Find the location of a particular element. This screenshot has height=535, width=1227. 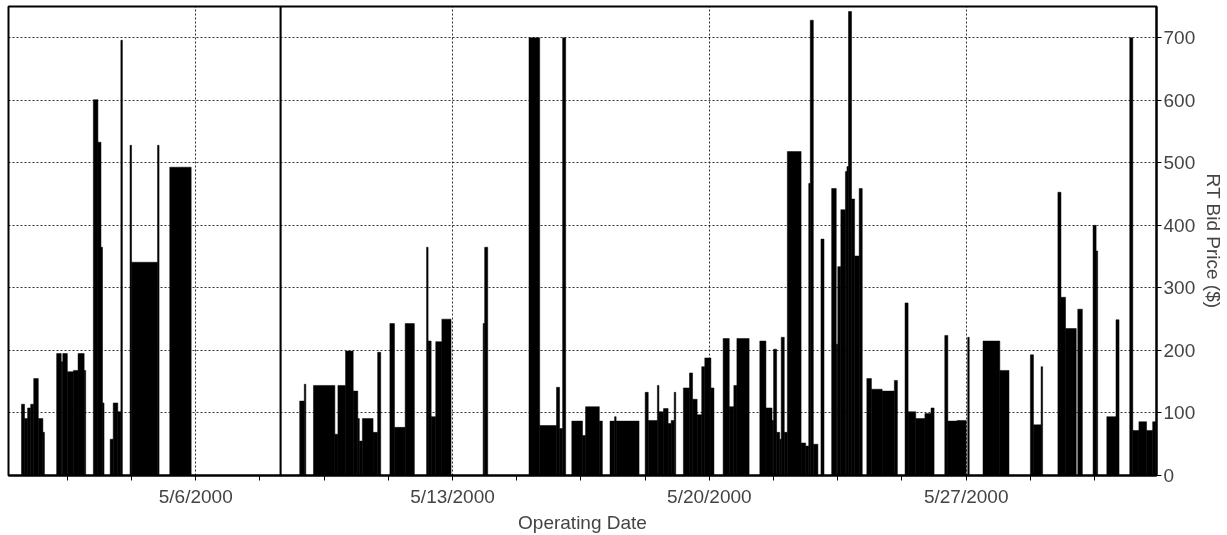

x-tick-label: 5/13/2000 is located at coordinates (452, 496).